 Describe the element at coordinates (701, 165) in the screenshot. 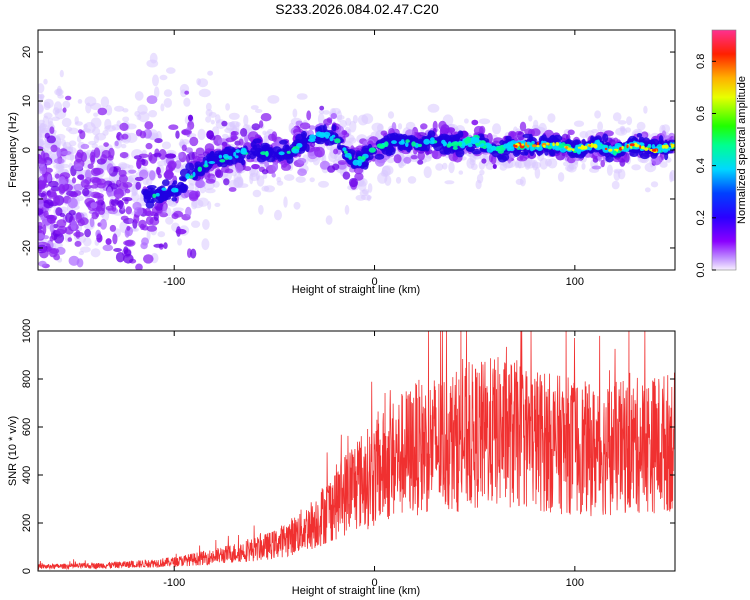

I see `colorbar-tick-label: 0.4` at that location.